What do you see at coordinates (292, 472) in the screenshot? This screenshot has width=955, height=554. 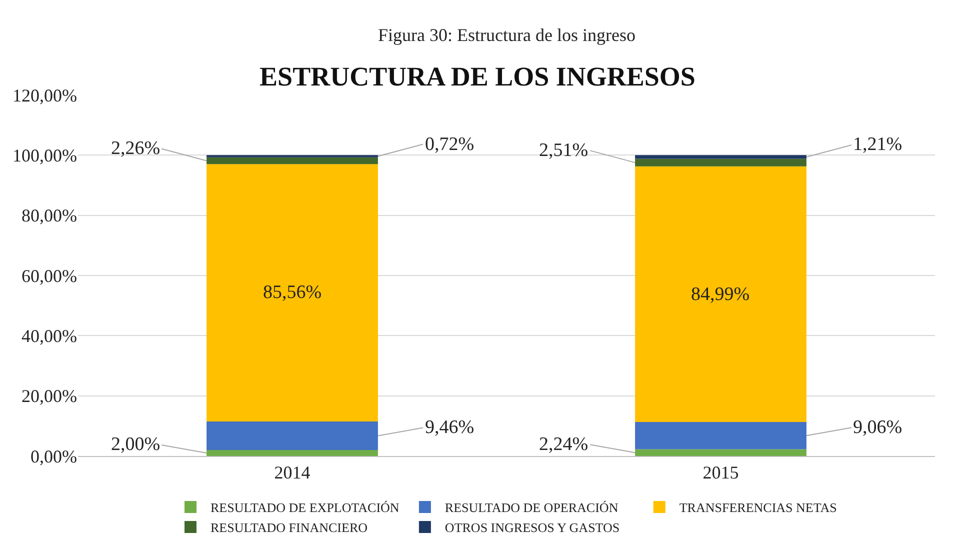 I see `x-tick-label: 2014` at bounding box center [292, 472].